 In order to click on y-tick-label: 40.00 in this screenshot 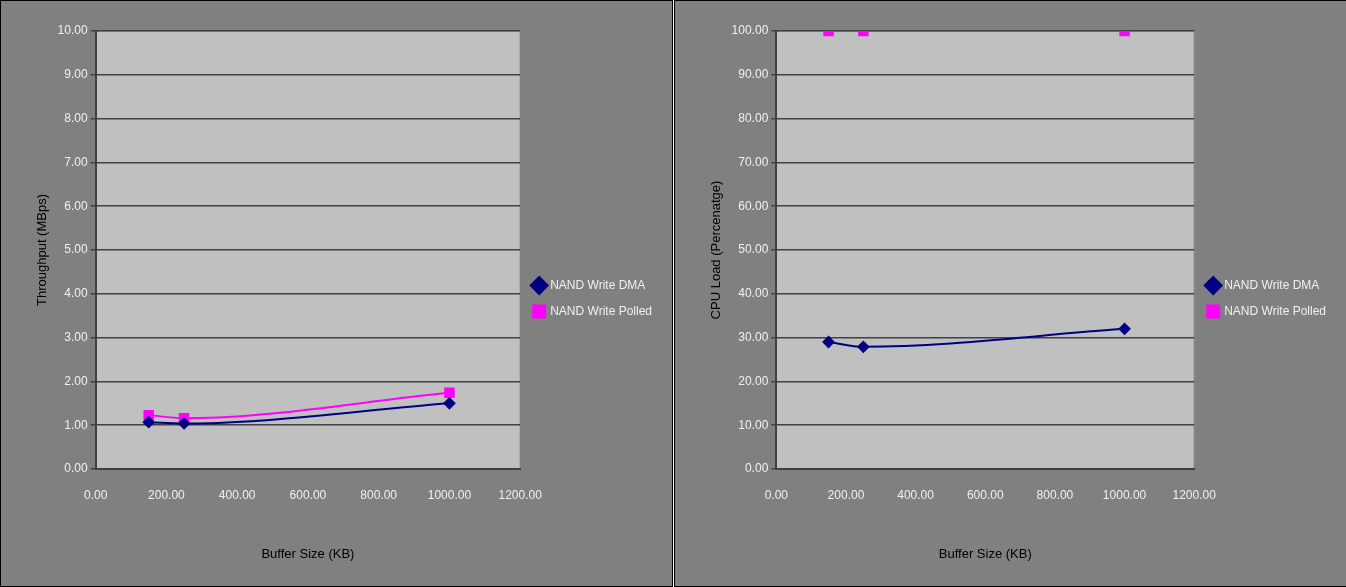, I will do `click(753, 293)`.